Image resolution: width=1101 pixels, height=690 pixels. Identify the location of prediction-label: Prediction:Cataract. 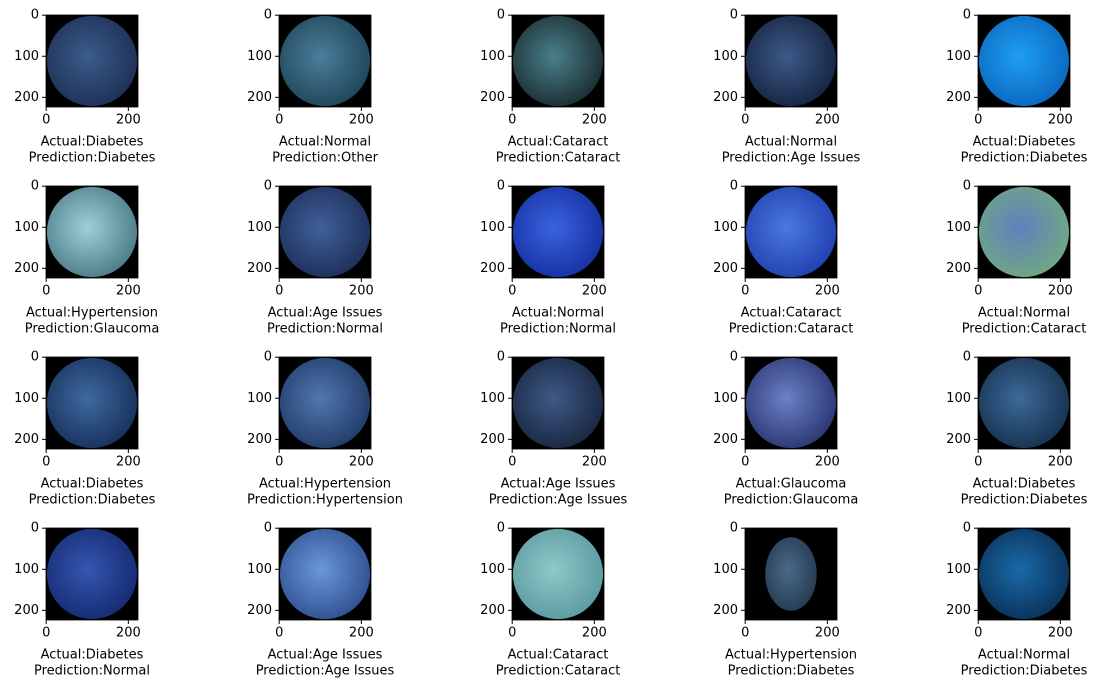
(558, 158).